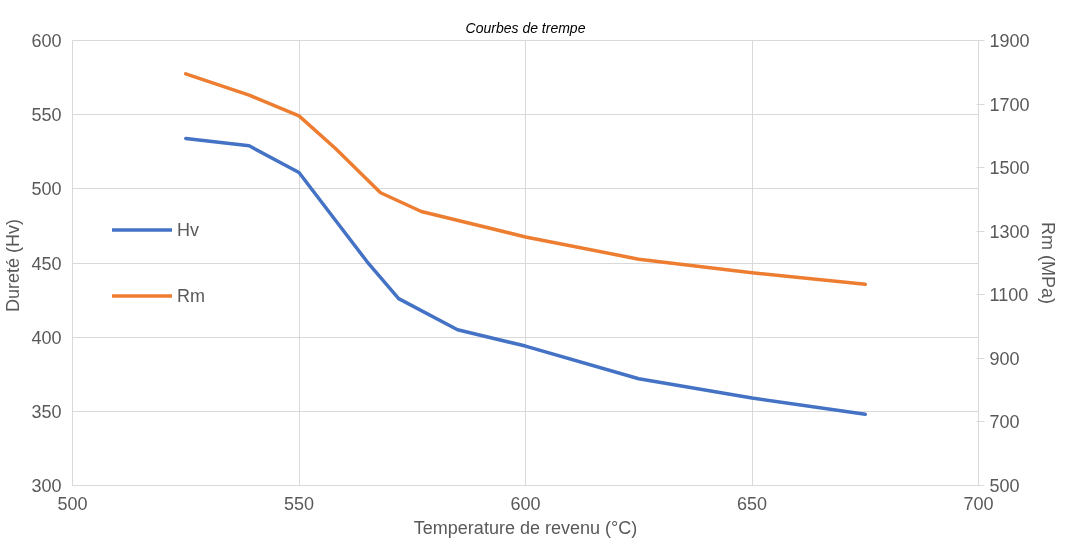 The height and width of the screenshot is (550, 1071). What do you see at coordinates (1004, 486) in the screenshot?
I see `y2-tick-label: 500` at bounding box center [1004, 486].